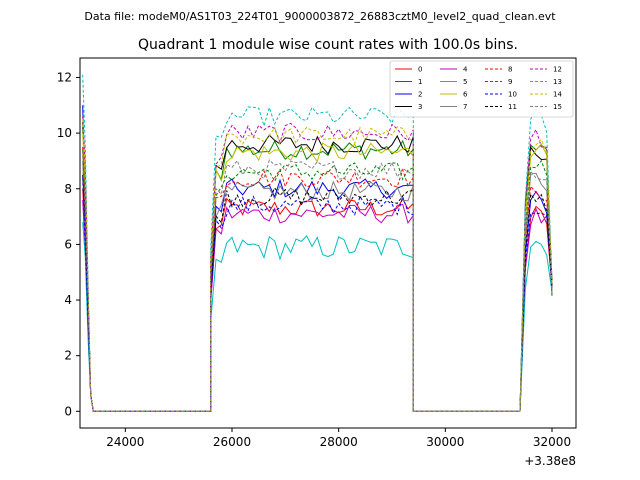 The height and width of the screenshot is (480, 640). Describe the element at coordinates (512, 95) in the screenshot. I see `legend-label-10: 10` at that location.